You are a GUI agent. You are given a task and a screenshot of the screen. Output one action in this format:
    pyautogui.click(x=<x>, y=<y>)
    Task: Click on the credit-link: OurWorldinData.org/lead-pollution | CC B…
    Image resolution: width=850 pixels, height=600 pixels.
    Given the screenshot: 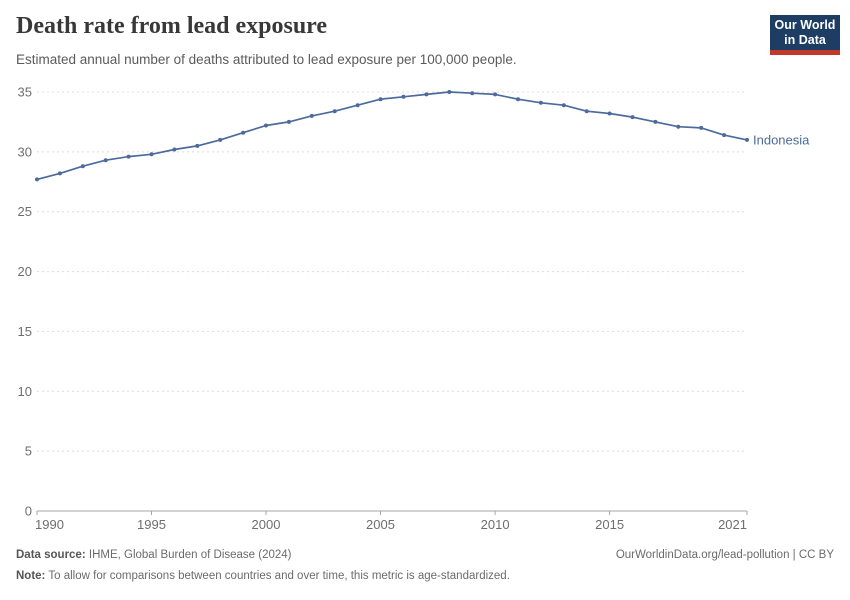 What is the action you would take?
    pyautogui.click(x=724, y=555)
    